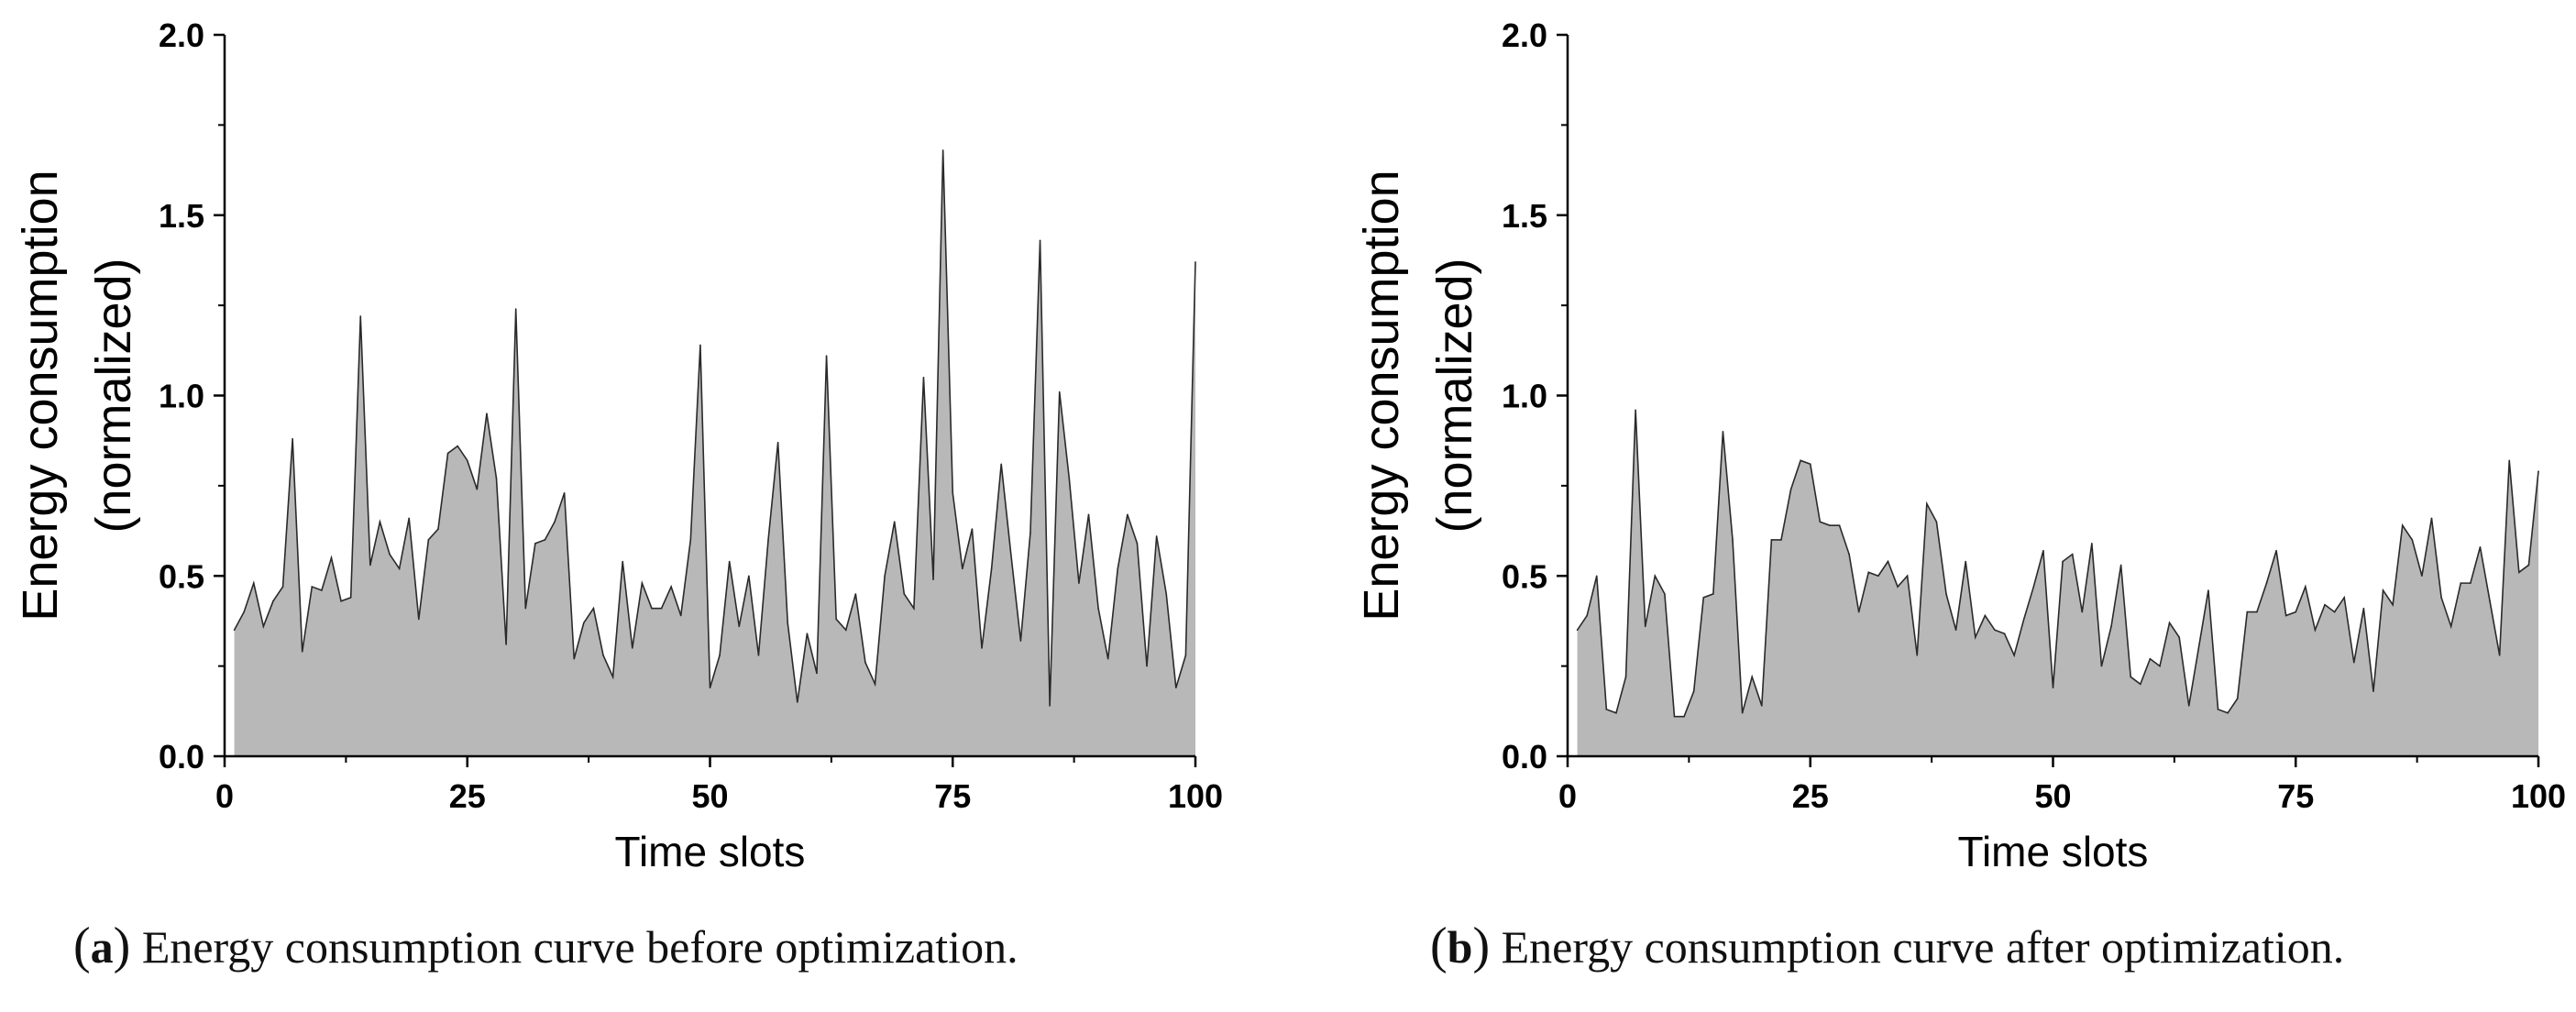 The image size is (2576, 1012). What do you see at coordinates (710, 851) in the screenshot?
I see `x-axis-label: Time slots` at bounding box center [710, 851].